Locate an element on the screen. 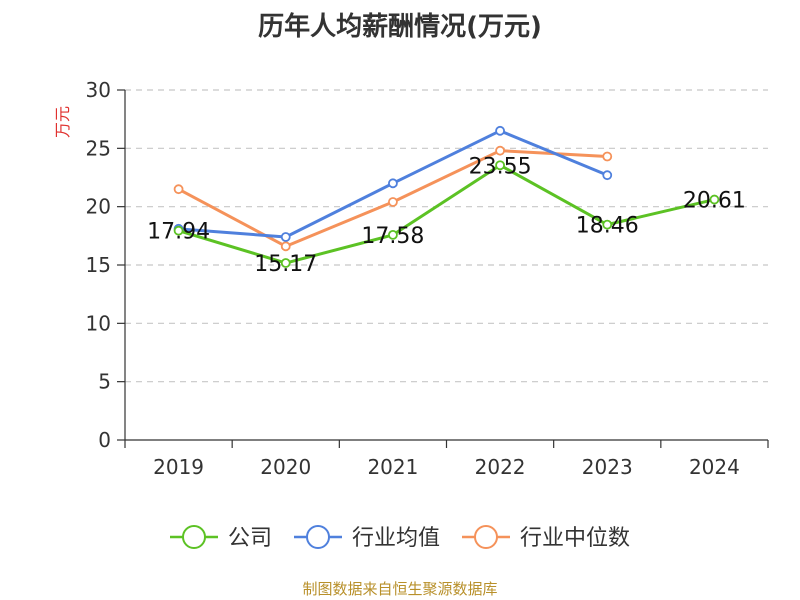 The width and height of the screenshot is (800, 600). x-tick-label-2024: 2024 is located at coordinates (714, 467).